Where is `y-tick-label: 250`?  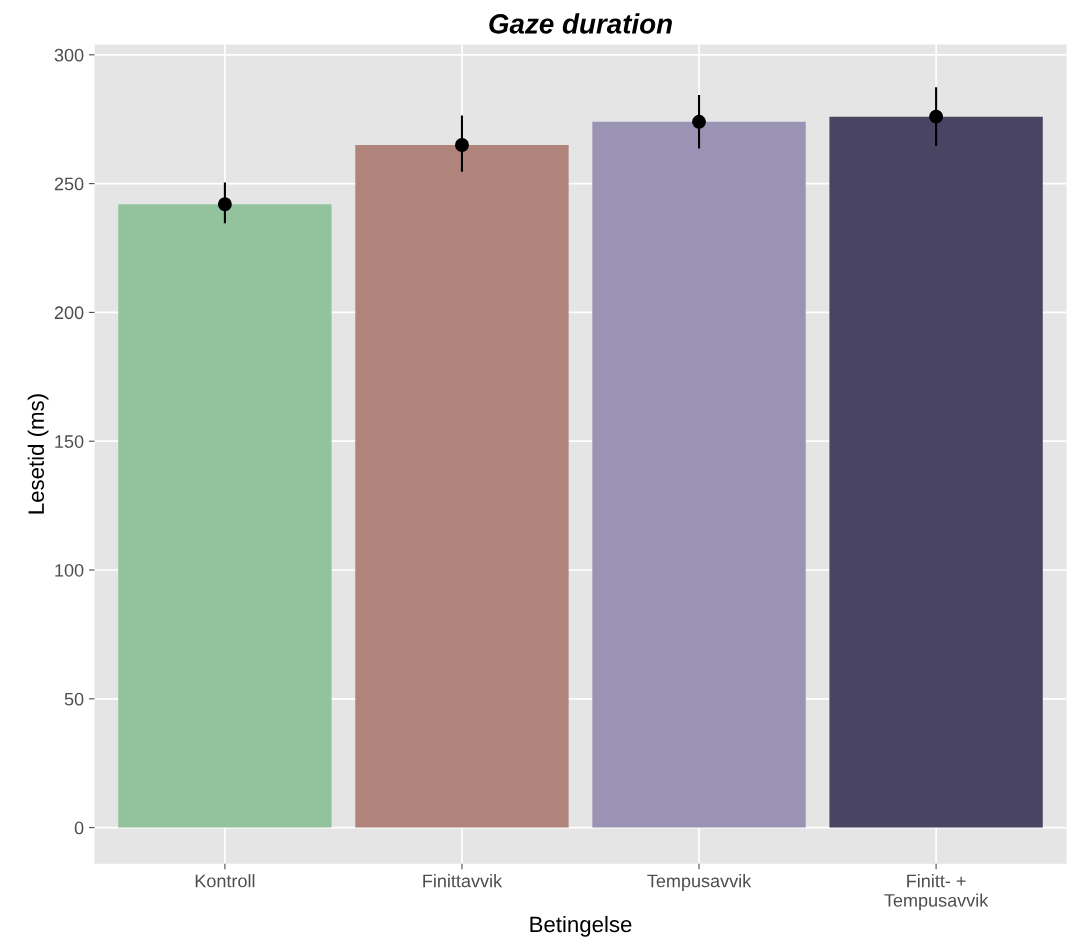
y-tick-label: 250 is located at coordinates (69, 184).